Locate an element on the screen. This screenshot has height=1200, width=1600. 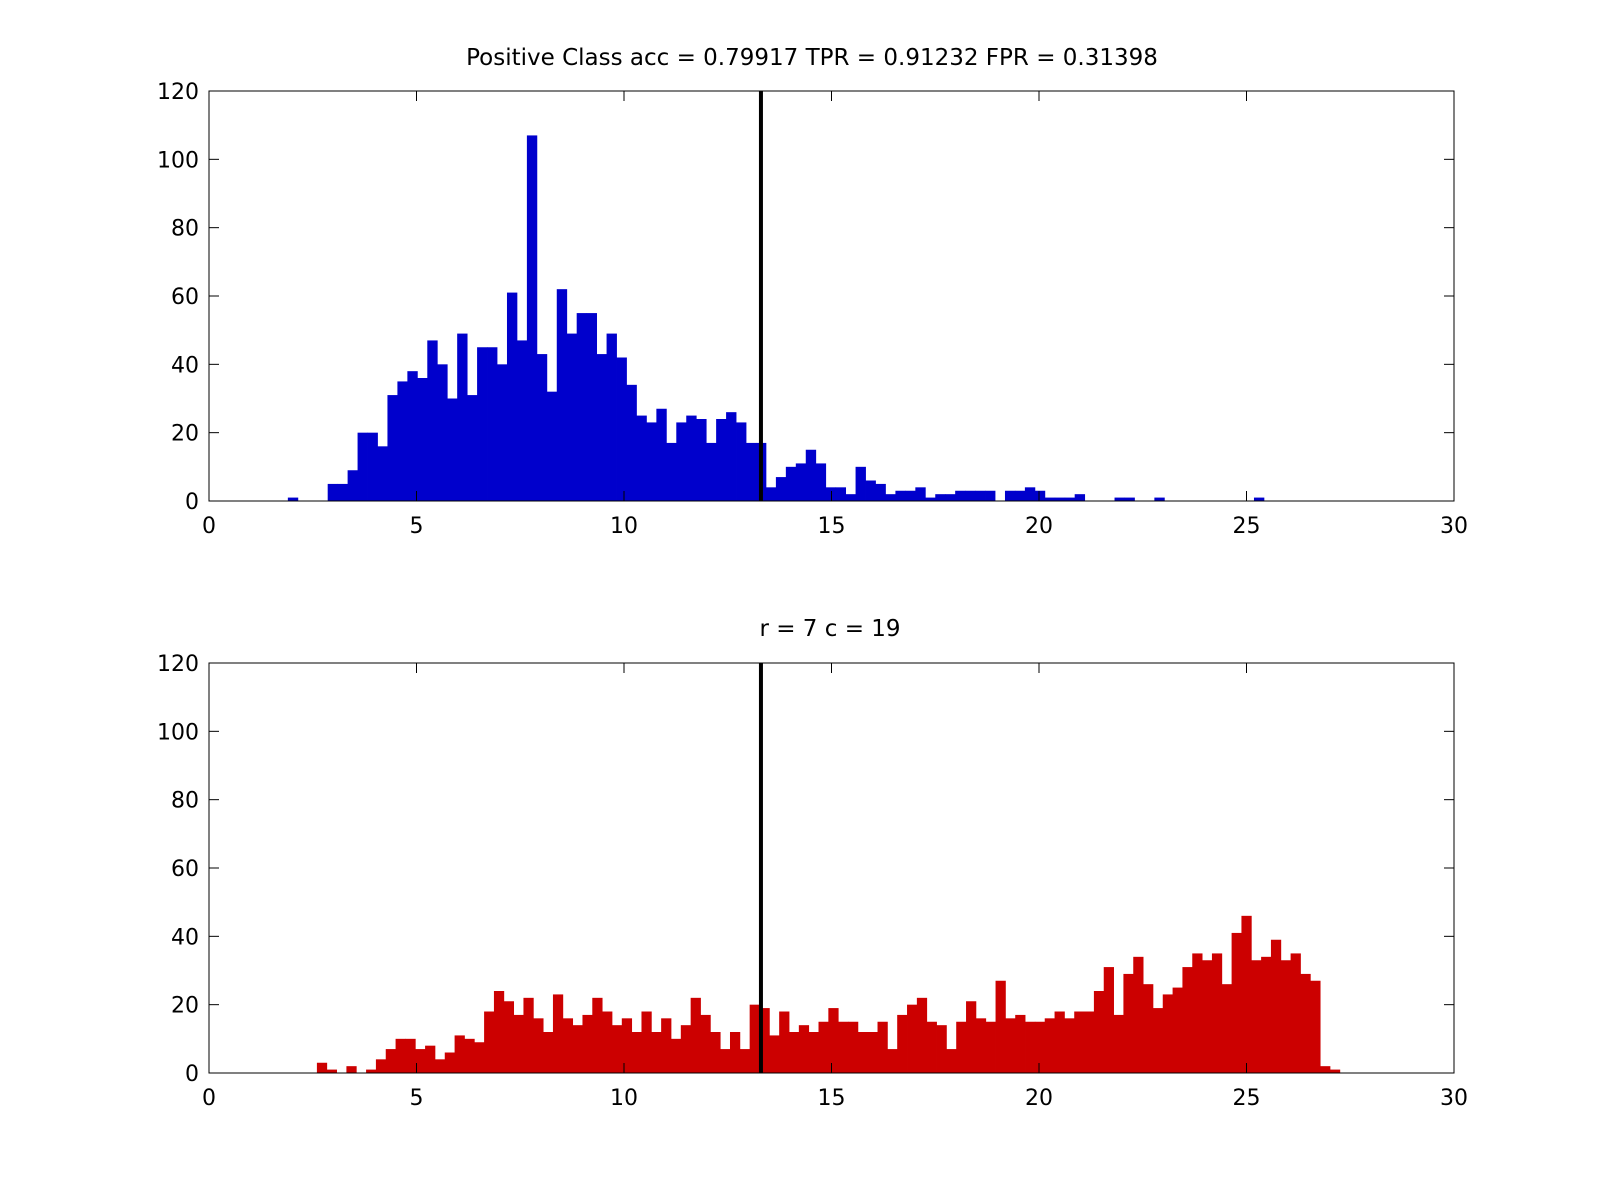
x-tick-label: 15 is located at coordinates (832, 526).